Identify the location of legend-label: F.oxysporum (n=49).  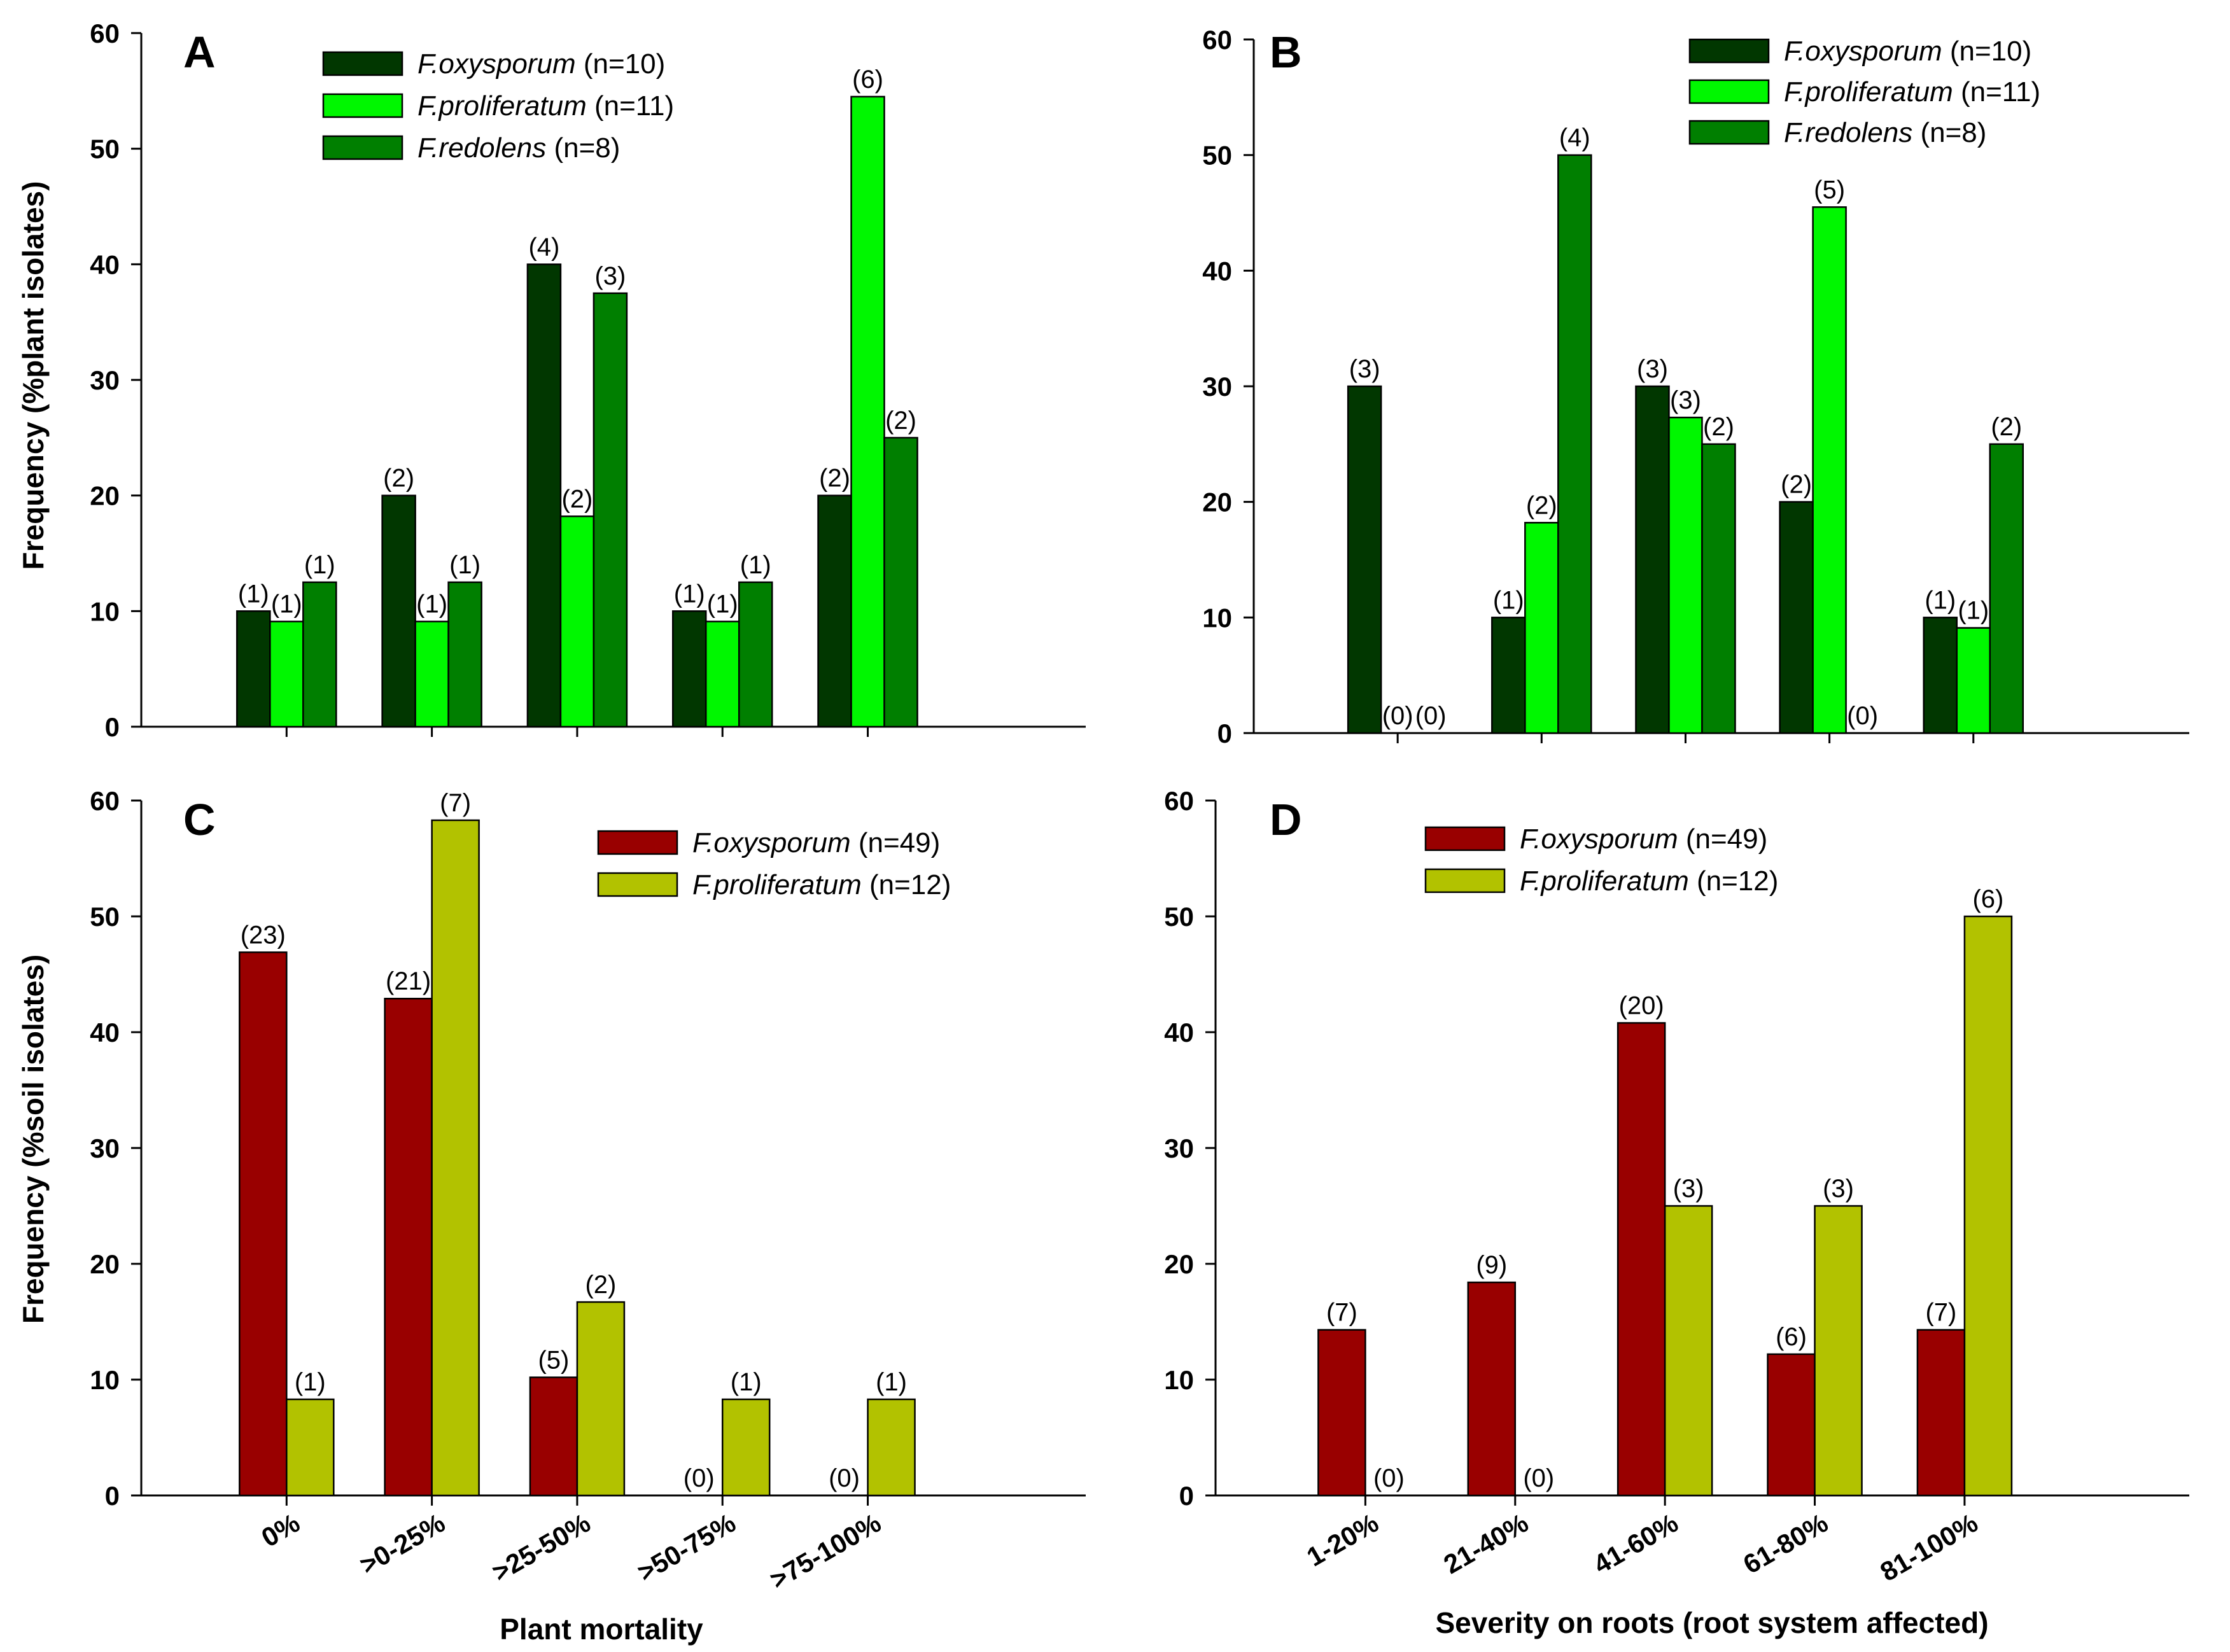
(1643, 839).